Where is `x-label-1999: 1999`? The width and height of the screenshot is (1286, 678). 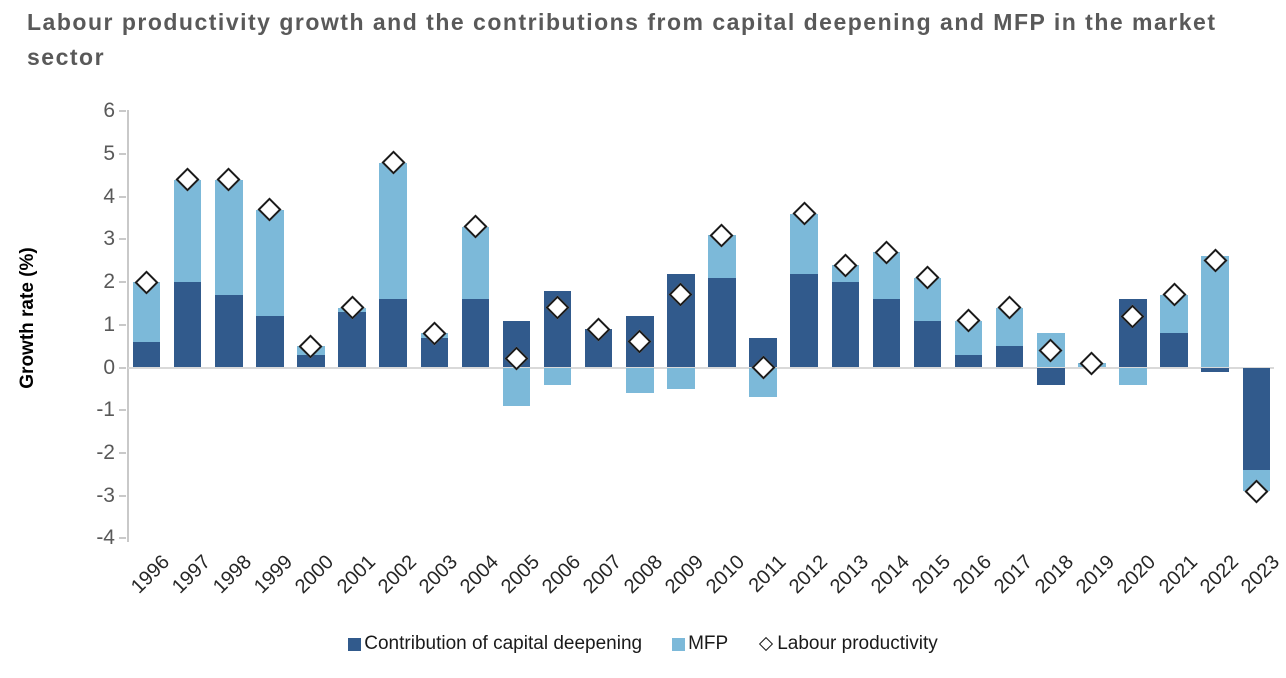 x-label-1999: 1999 is located at coordinates (274, 575).